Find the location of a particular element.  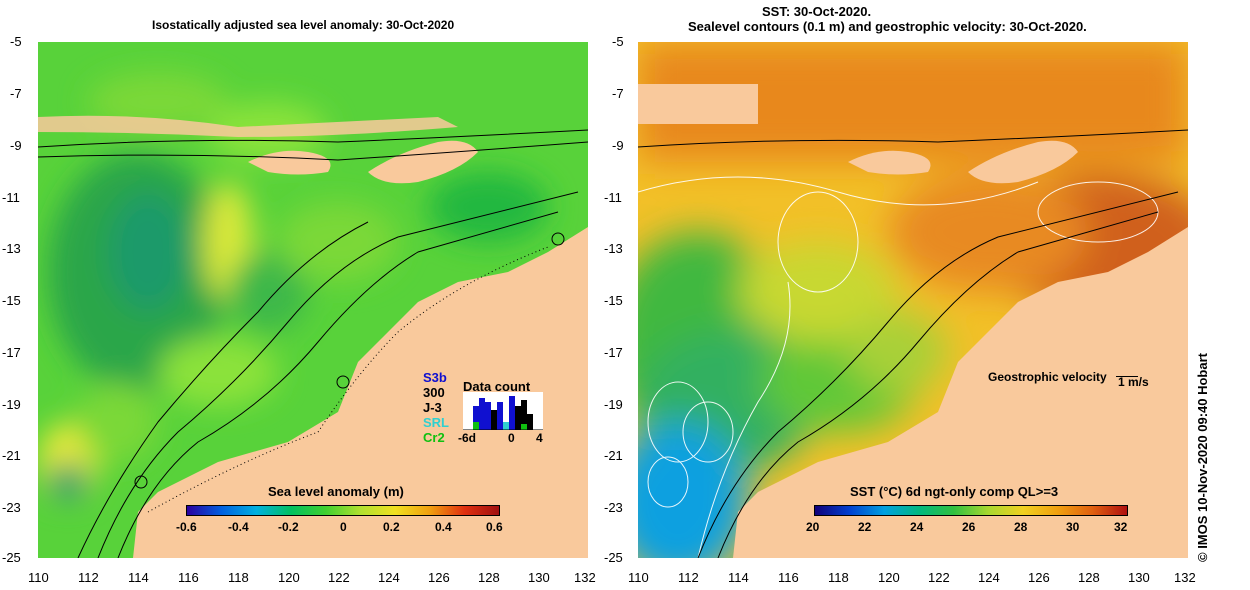

velocity-label: Geostrophic velocity is located at coordinates (1047, 377).